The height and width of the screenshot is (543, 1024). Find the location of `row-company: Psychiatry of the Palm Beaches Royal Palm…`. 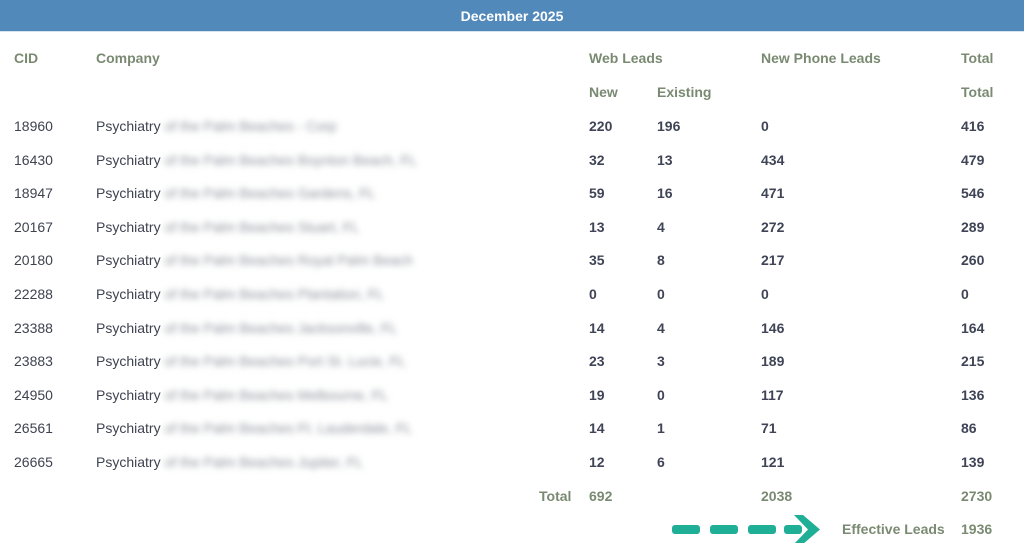

row-company: Psychiatry of the Palm Beaches Royal Palm… is located at coordinates (254, 260).